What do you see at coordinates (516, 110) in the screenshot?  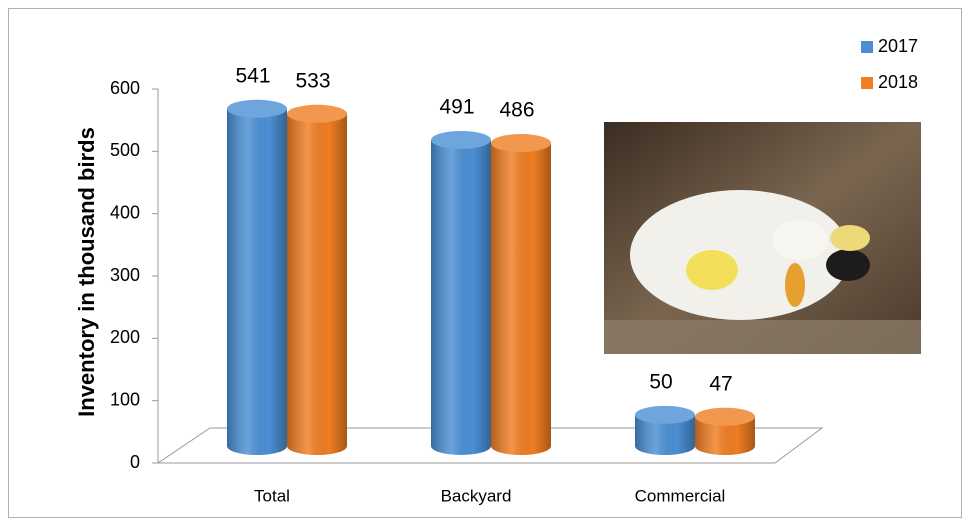 I see `value-label: 486` at bounding box center [516, 110].